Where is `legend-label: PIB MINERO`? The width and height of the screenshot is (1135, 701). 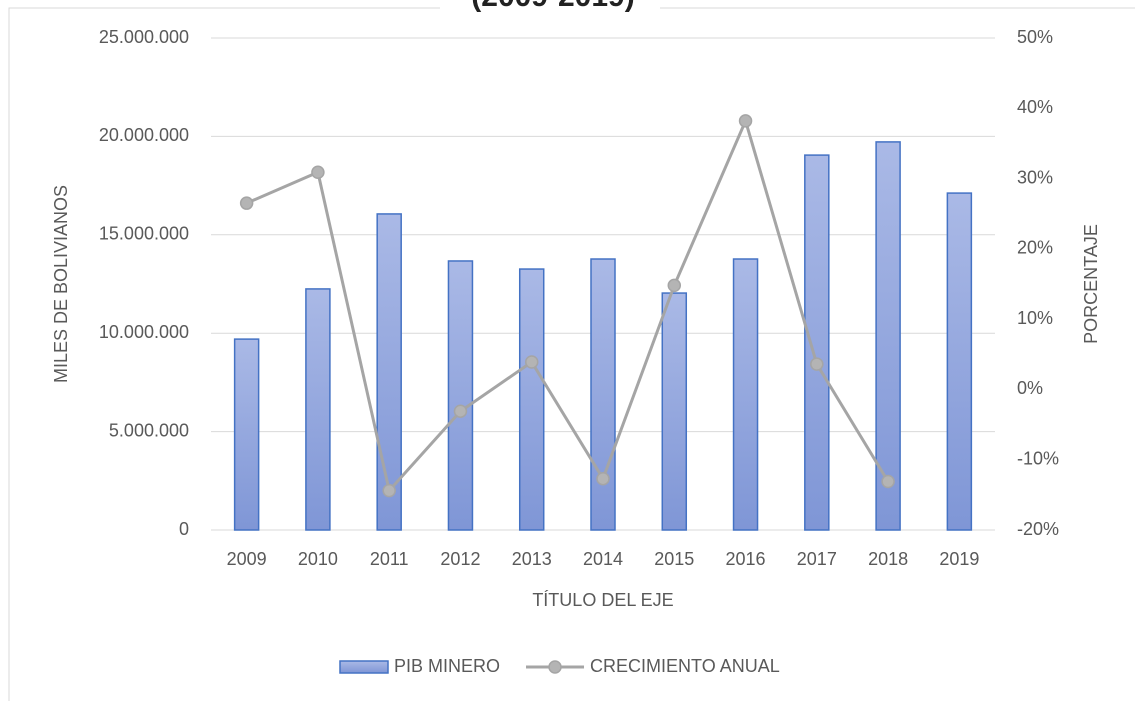 legend-label: PIB MINERO is located at coordinates (447, 666).